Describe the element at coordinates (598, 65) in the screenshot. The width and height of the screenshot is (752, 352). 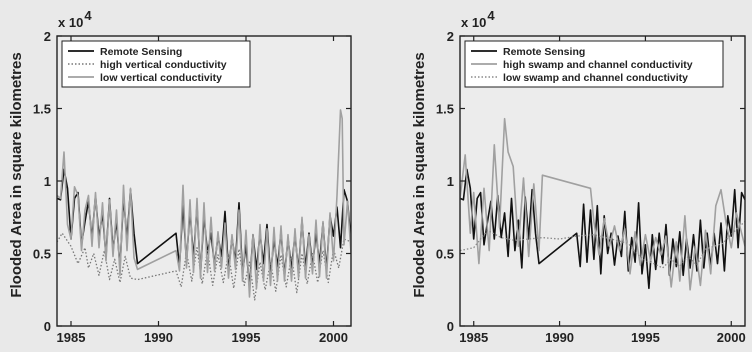
I see `legend-entry: high swamp and channel conductivity` at that location.